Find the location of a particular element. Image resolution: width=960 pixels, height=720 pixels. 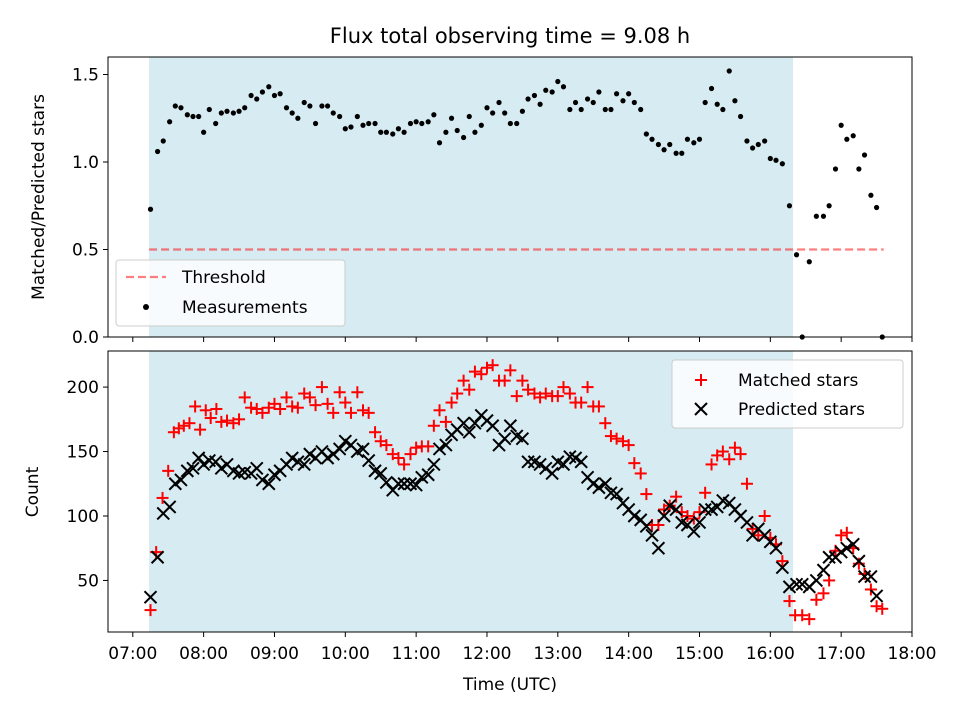

measurements-legend-label: Measurements is located at coordinates (245, 308).